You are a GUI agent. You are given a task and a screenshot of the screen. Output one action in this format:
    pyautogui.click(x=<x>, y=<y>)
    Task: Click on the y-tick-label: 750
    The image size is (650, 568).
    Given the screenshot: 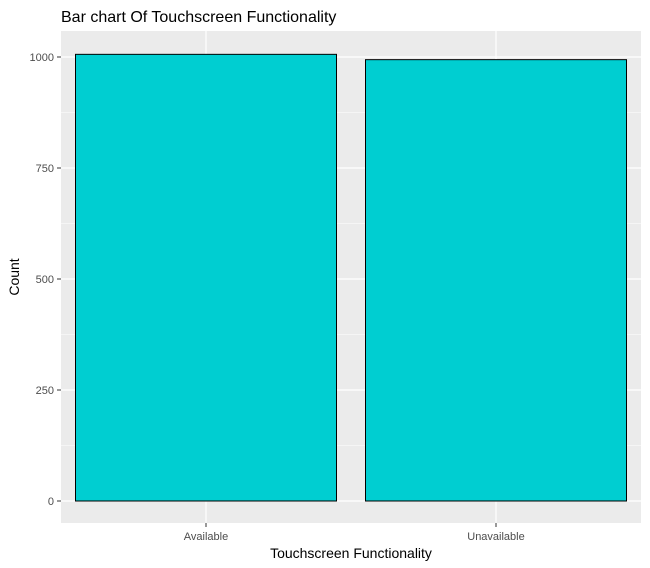 What is the action you would take?
    pyautogui.click(x=45, y=169)
    